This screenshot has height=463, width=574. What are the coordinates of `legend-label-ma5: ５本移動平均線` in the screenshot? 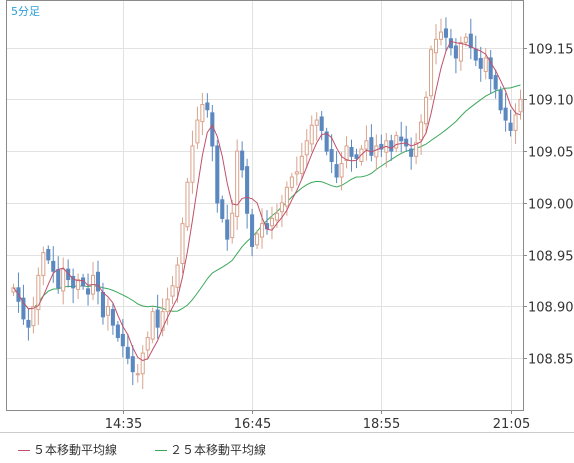 It's located at (75, 450).